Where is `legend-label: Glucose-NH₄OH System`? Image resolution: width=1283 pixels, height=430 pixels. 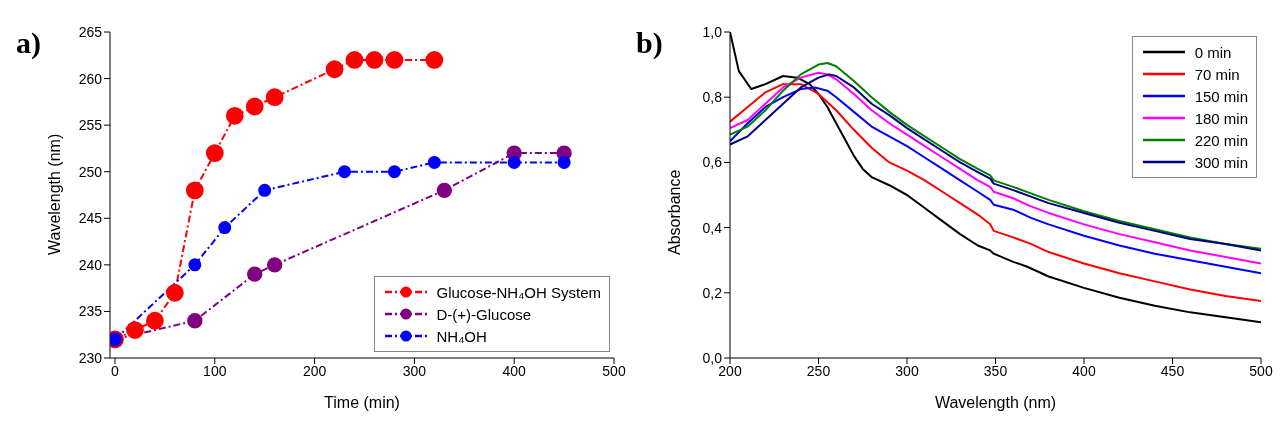
legend-label: Glucose-NH₄OH System is located at coordinates (518, 292).